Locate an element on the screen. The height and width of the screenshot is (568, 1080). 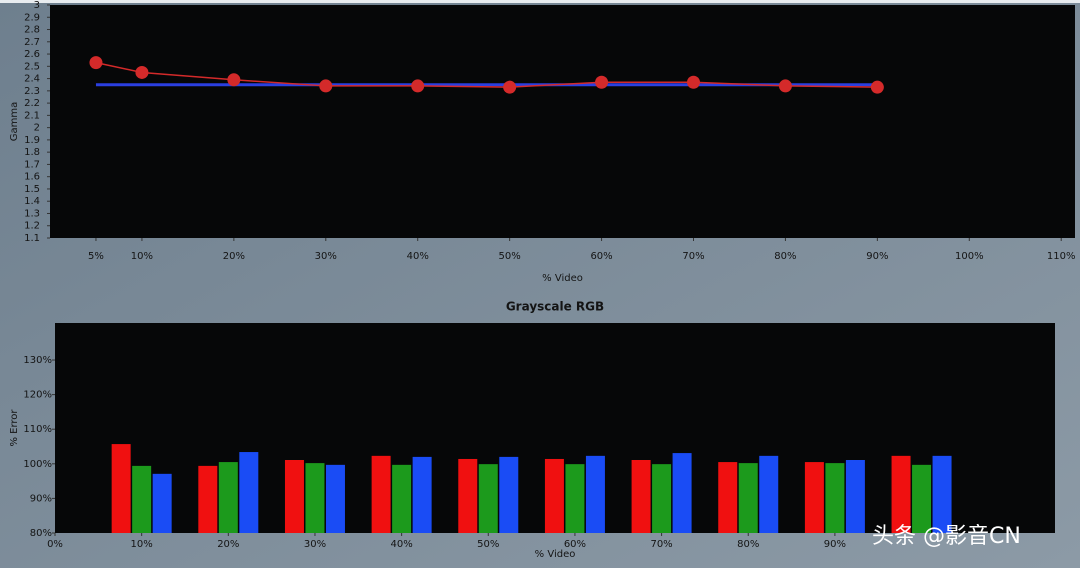
y-tick-label: 2.7 is located at coordinates (32, 42).